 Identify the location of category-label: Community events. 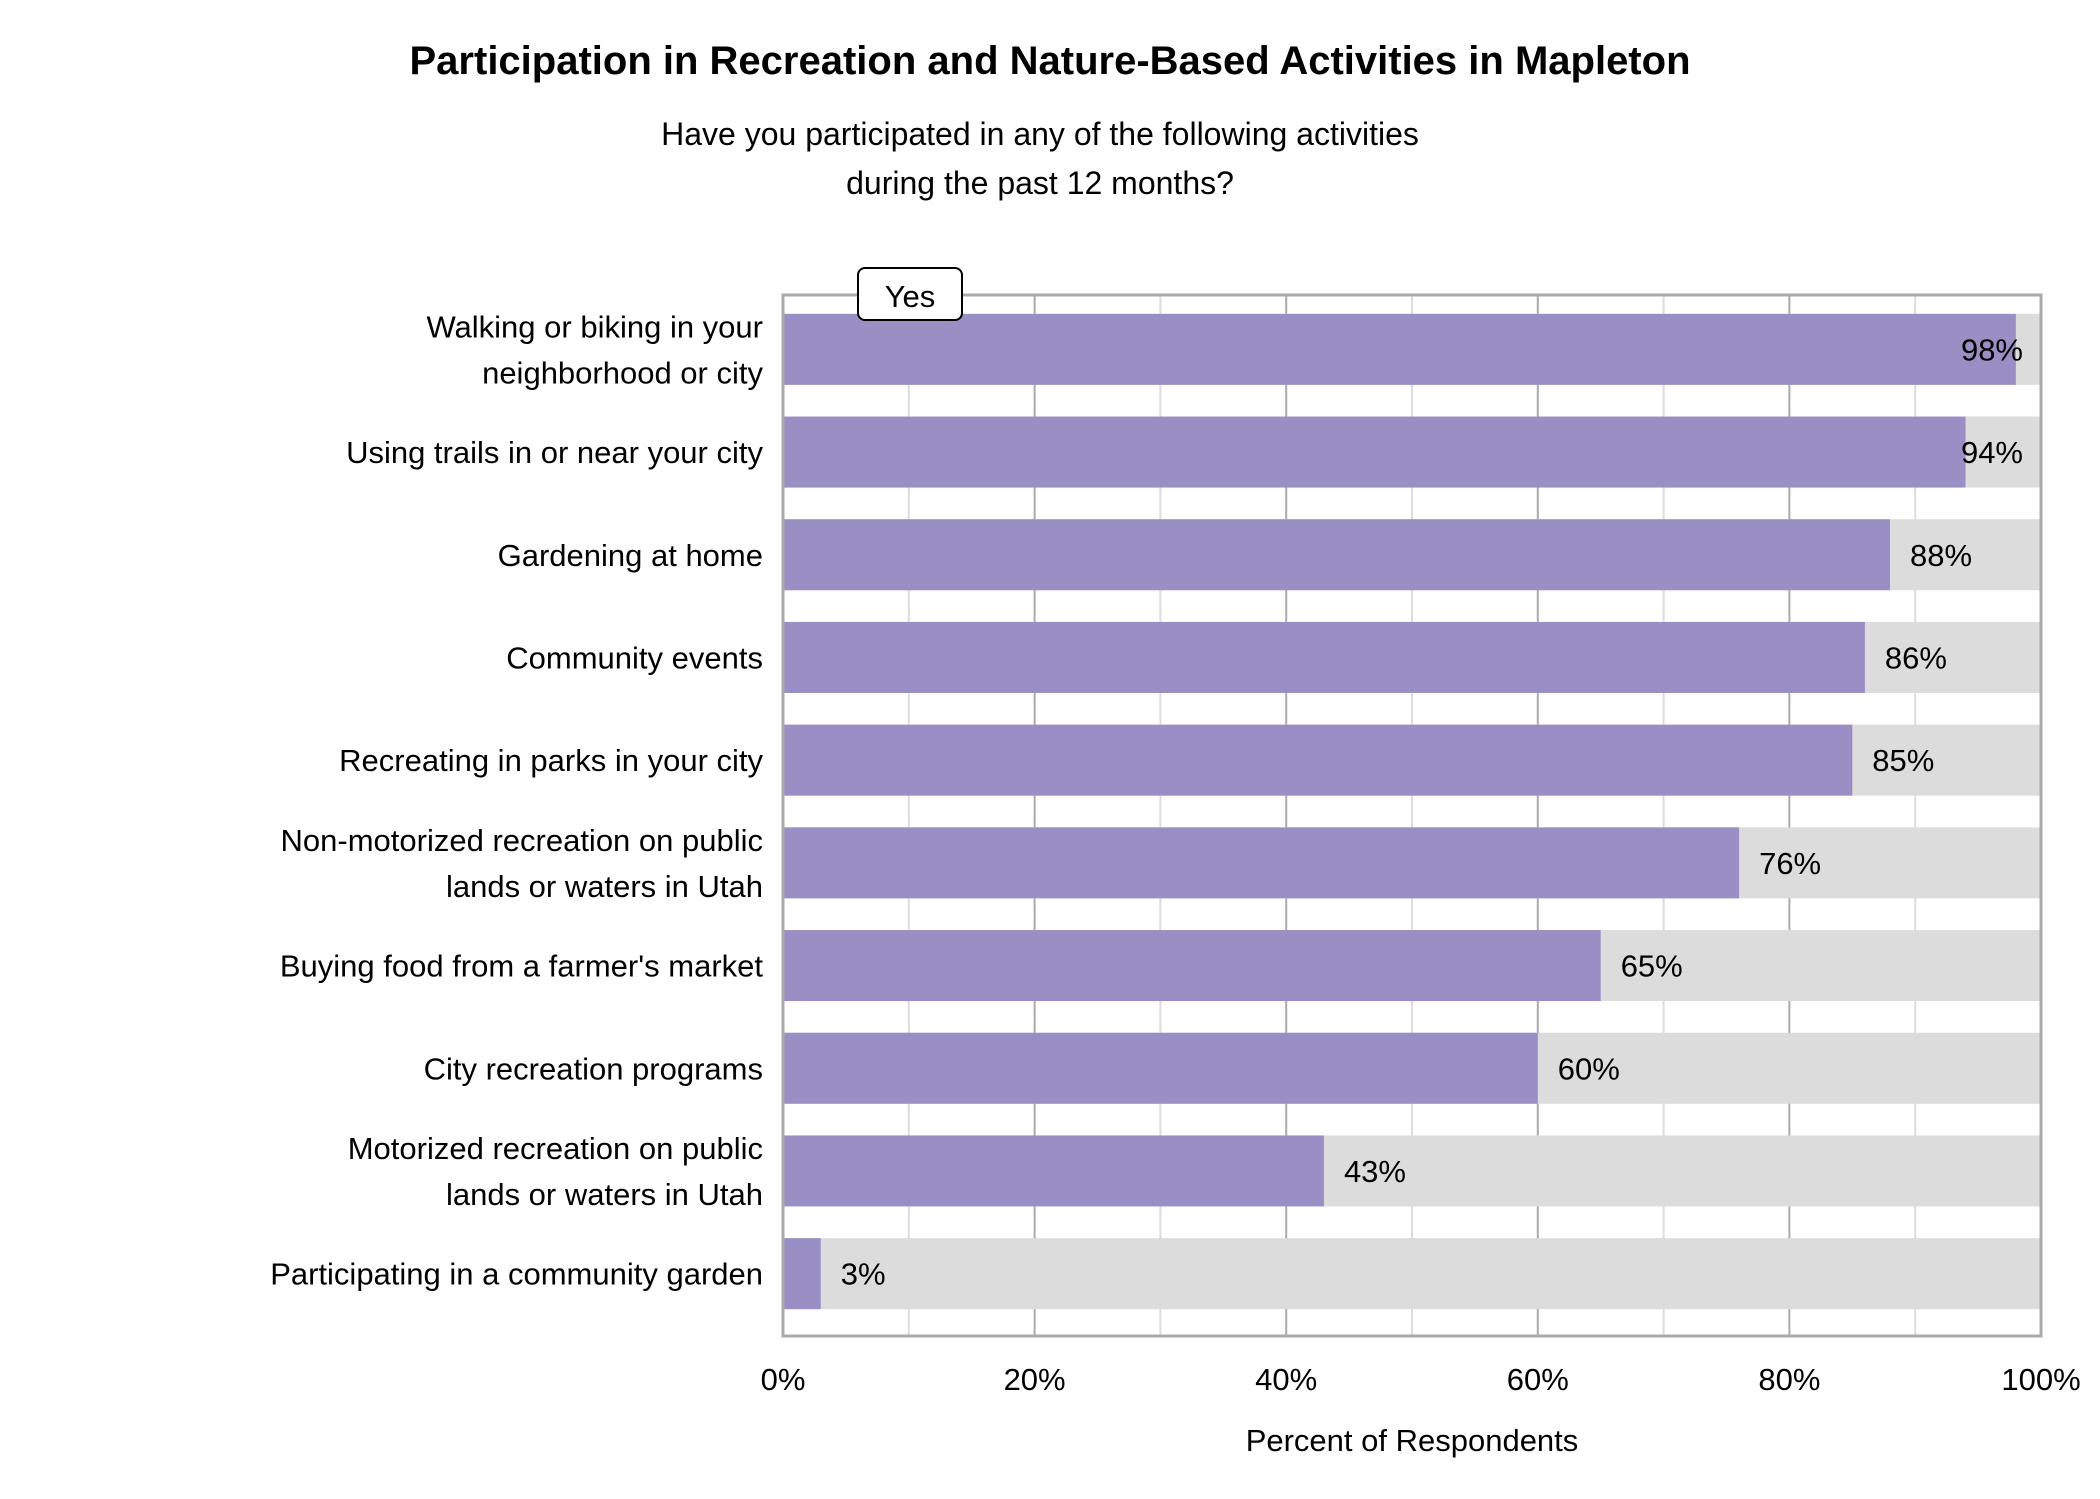
(634, 657).